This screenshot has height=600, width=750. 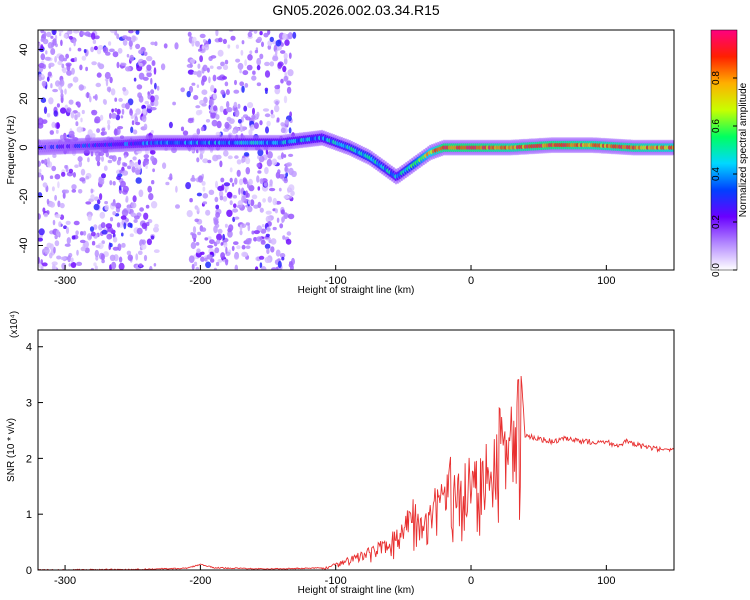 I want to click on snr-x-label: Height of straight line (km), so click(x=356, y=590).